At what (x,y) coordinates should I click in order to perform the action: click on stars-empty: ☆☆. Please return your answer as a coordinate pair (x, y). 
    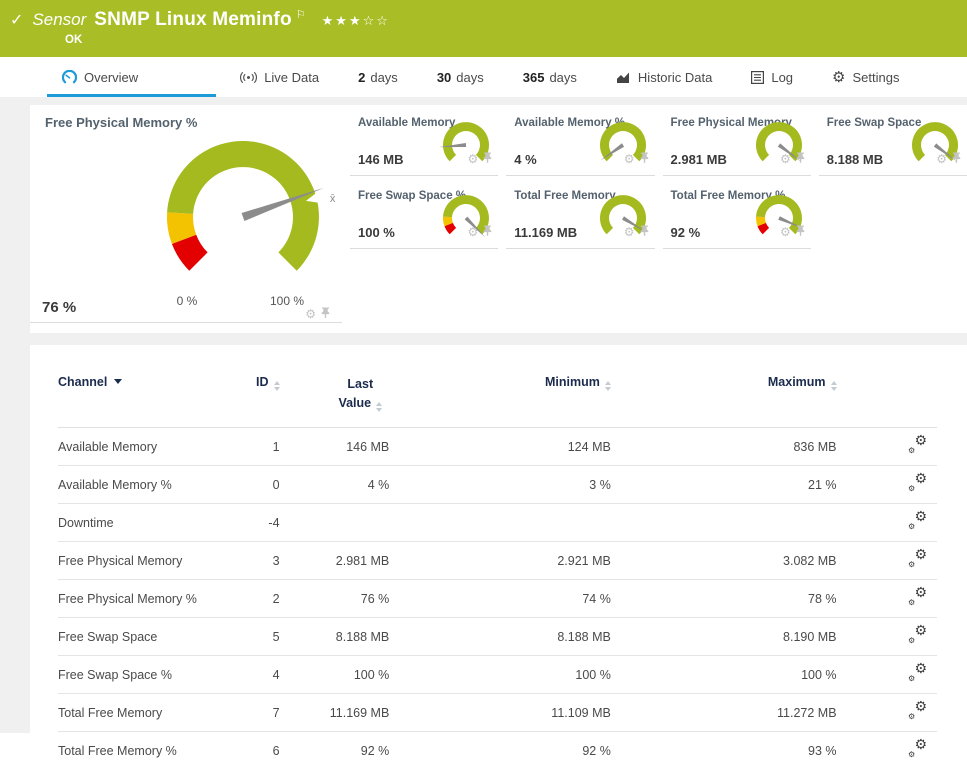
    Looking at the image, I should click on (376, 20).